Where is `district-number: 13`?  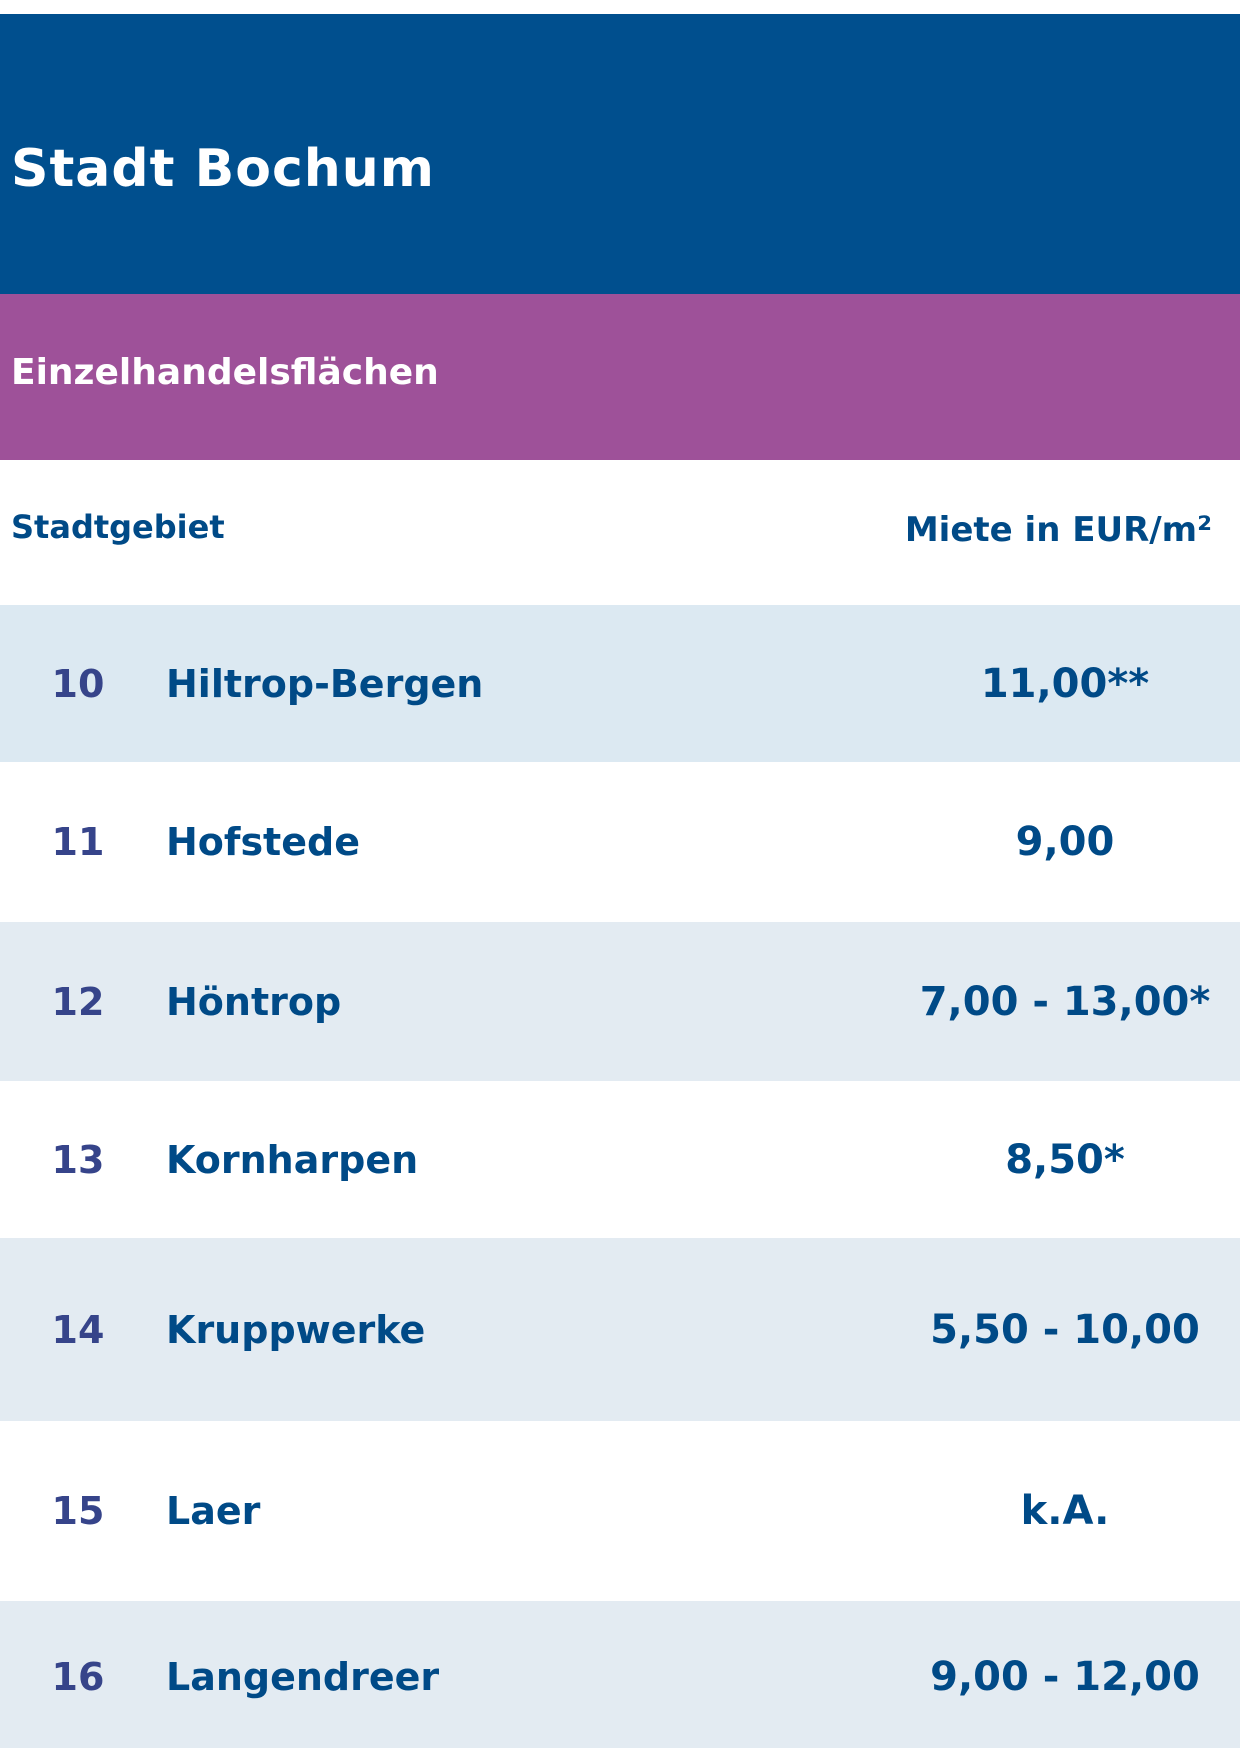 district-number: 13 is located at coordinates (78, 1159).